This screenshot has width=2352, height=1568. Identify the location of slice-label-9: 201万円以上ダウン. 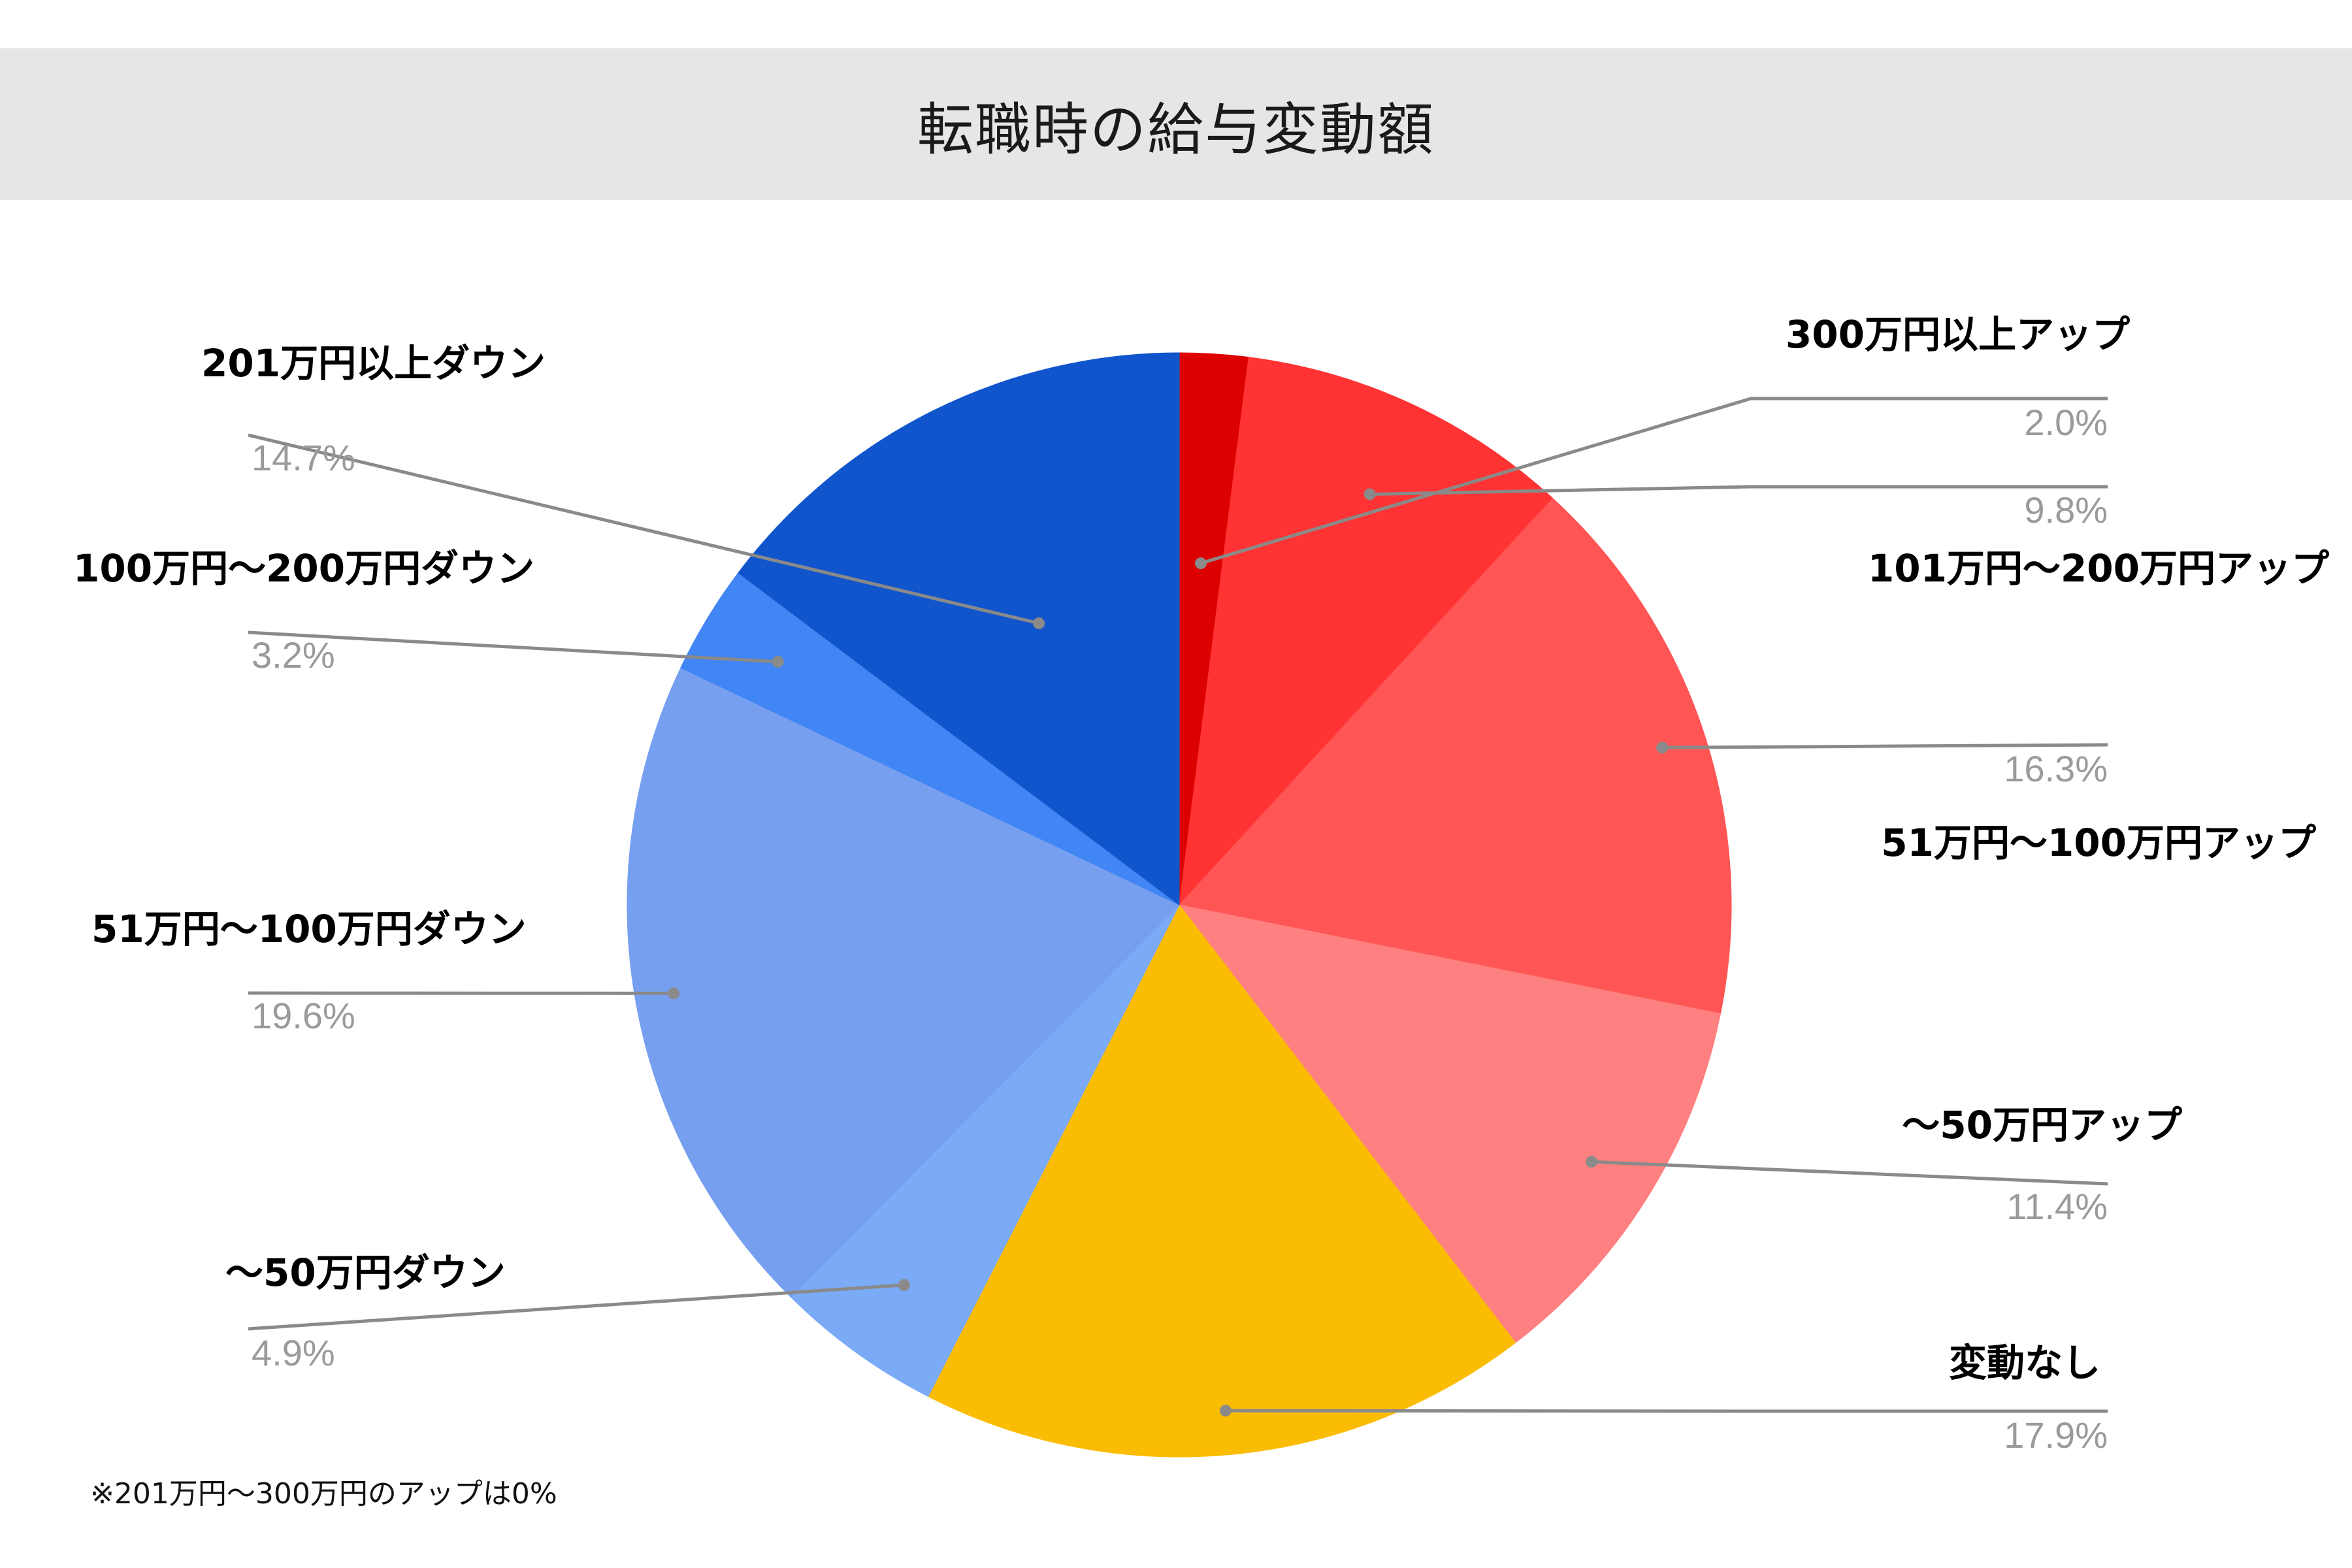
(373, 363).